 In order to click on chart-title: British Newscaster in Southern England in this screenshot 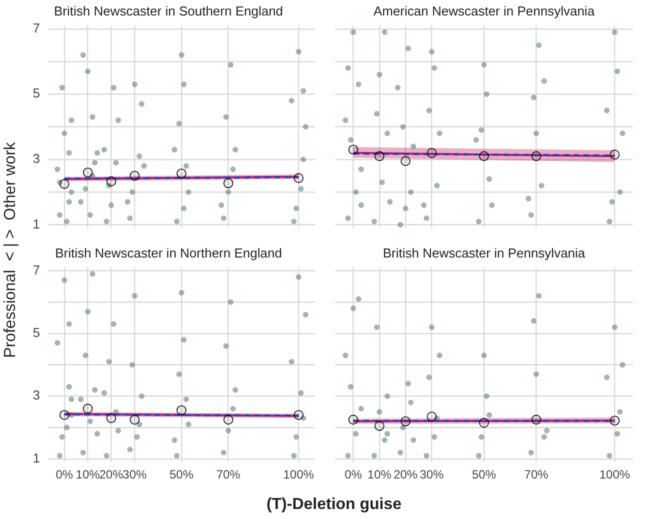, I will do `click(169, 10)`.